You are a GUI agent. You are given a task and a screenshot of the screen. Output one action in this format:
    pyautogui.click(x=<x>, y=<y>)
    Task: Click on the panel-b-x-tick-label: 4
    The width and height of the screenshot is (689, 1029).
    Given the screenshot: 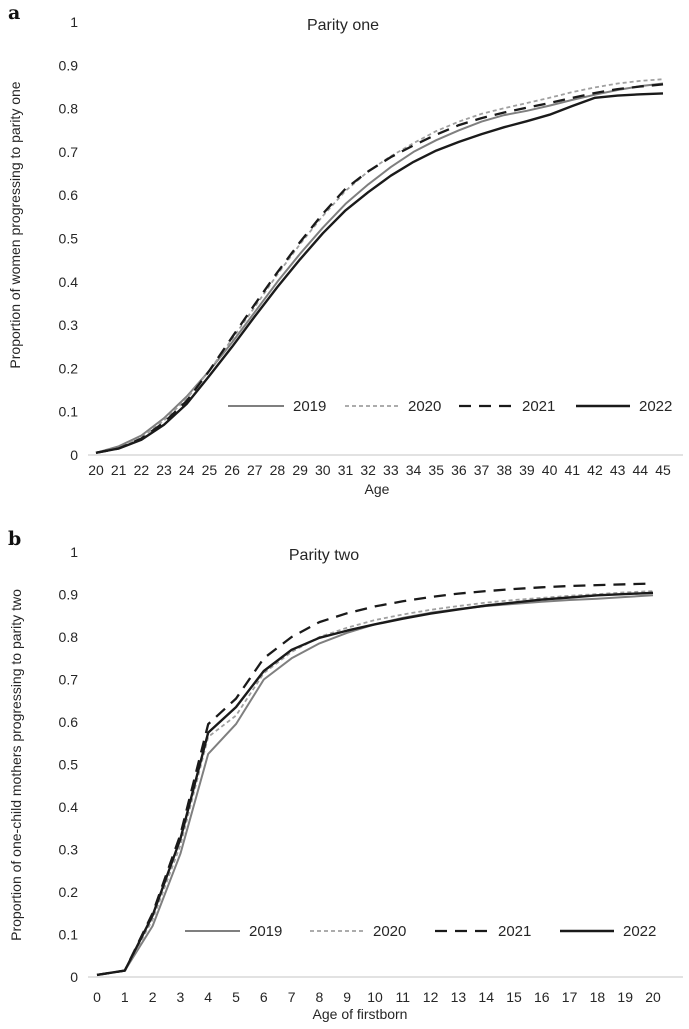 What is the action you would take?
    pyautogui.click(x=208, y=997)
    